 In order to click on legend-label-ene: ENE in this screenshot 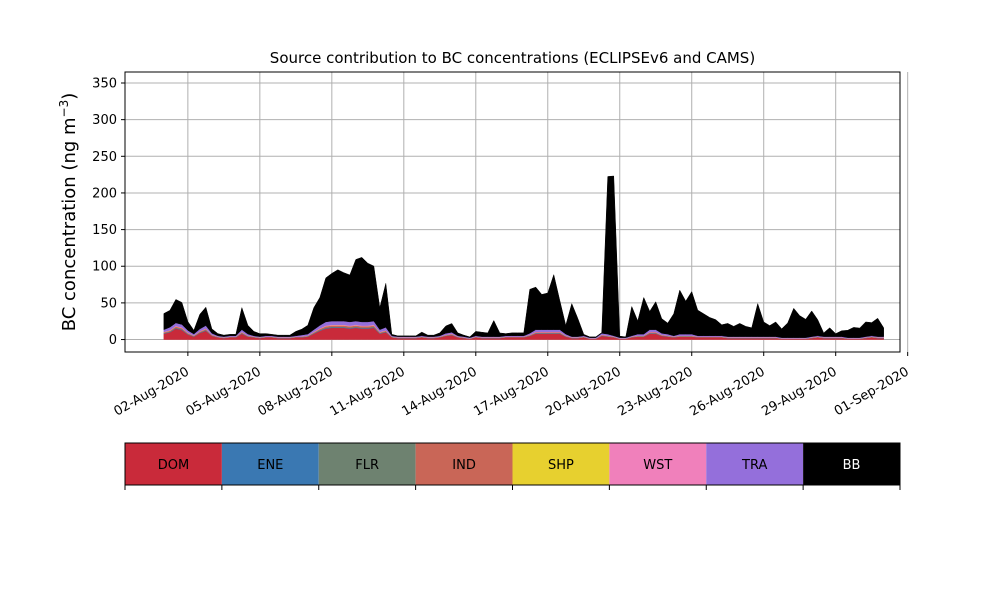, I will do `click(270, 465)`.